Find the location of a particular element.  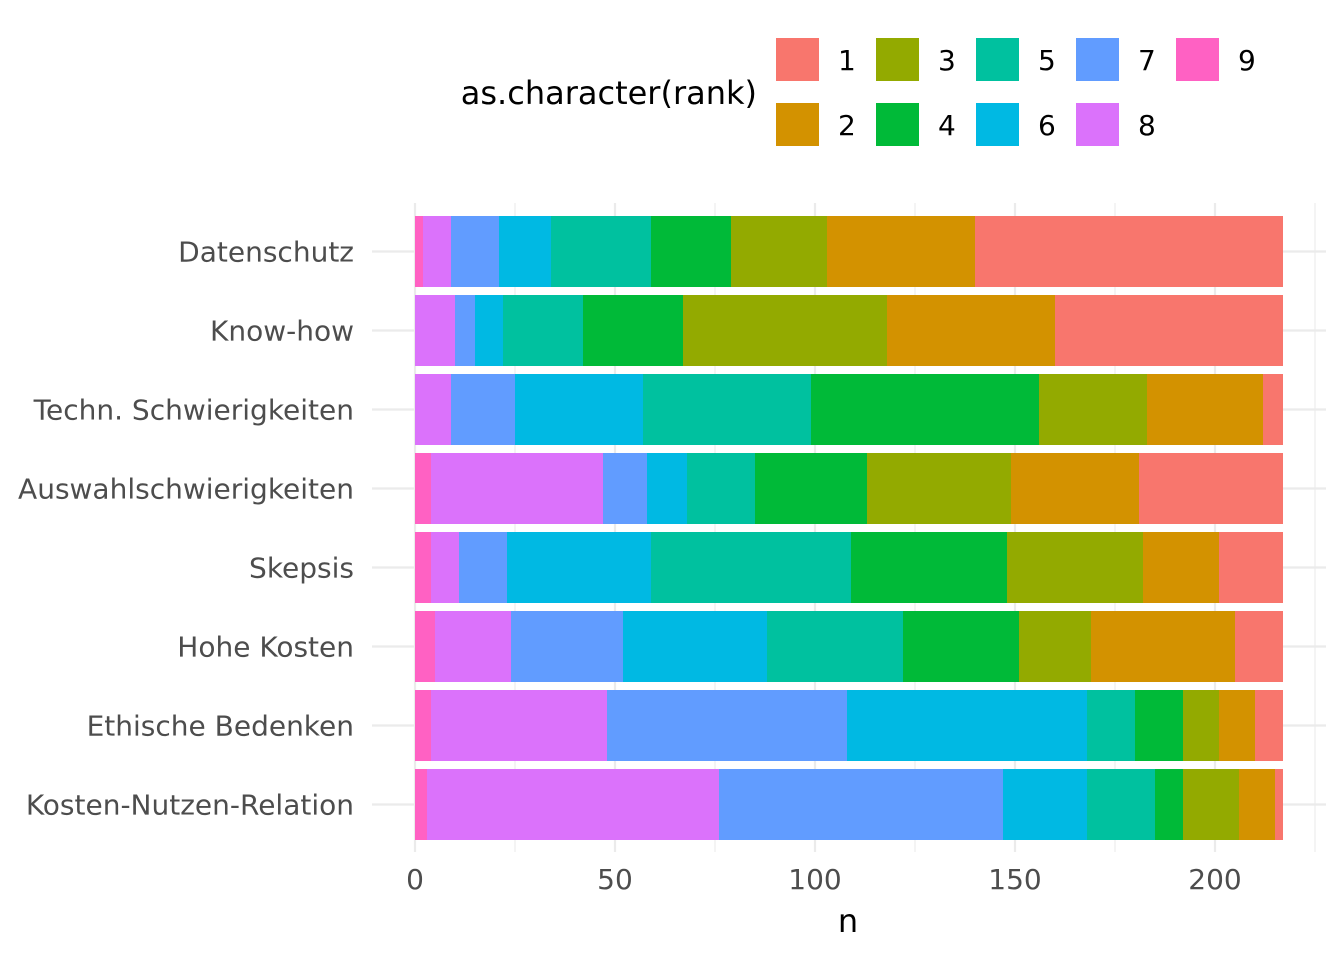

y-tick-label: Skepsis is located at coordinates (301, 568).